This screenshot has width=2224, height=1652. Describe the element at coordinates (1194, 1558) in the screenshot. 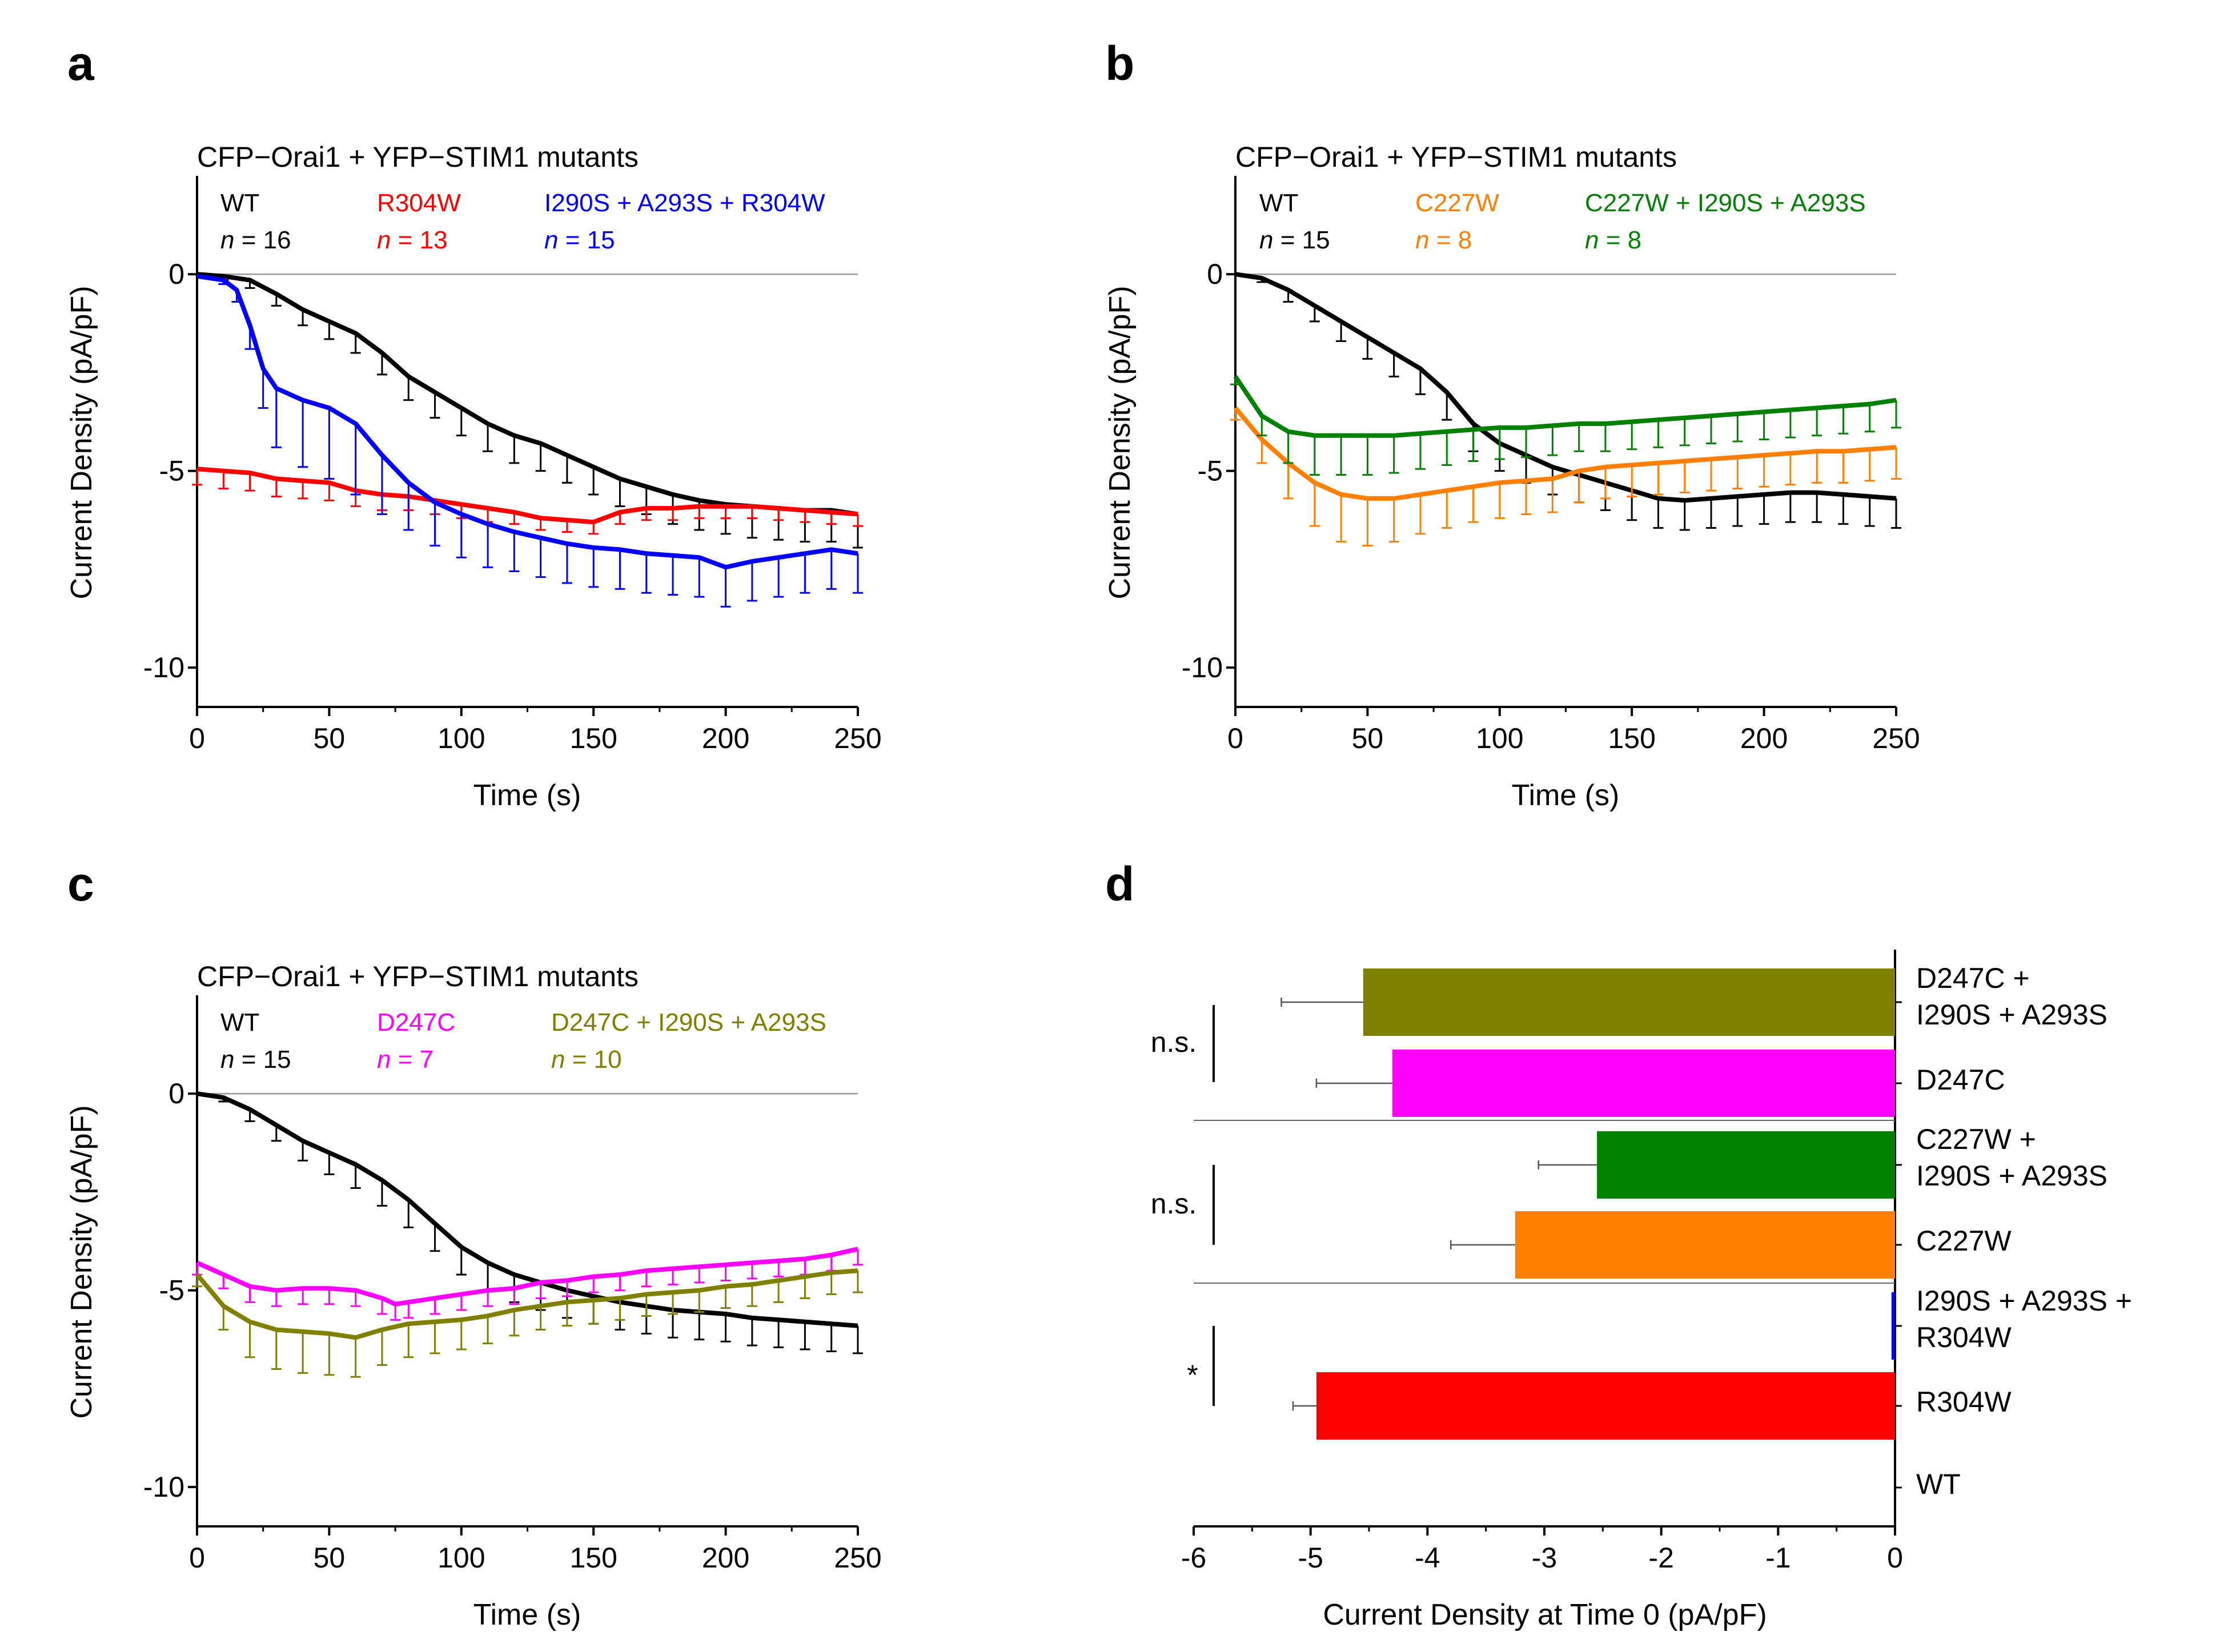

I see `panel-d-xtick-label-6: -6` at that location.